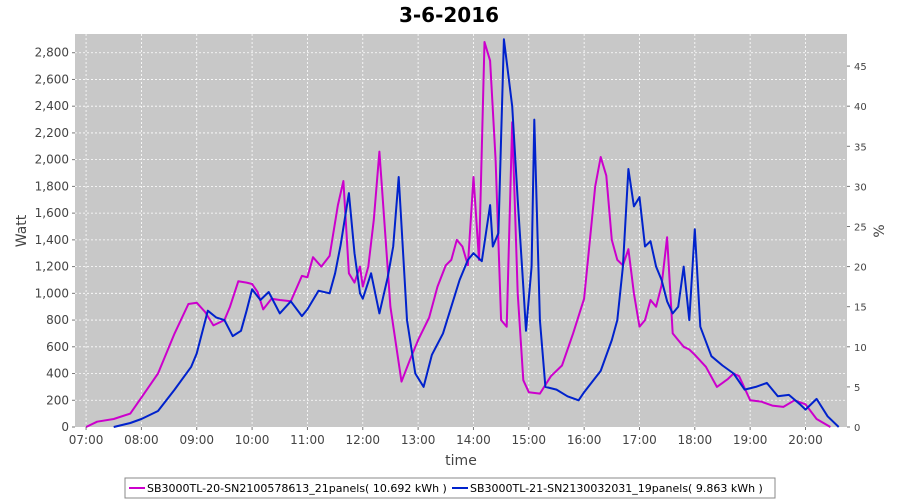 The width and height of the screenshot is (900, 500). What do you see at coordinates (52, 160) in the screenshot?
I see `y-tick-label: 2,000` at bounding box center [52, 160].